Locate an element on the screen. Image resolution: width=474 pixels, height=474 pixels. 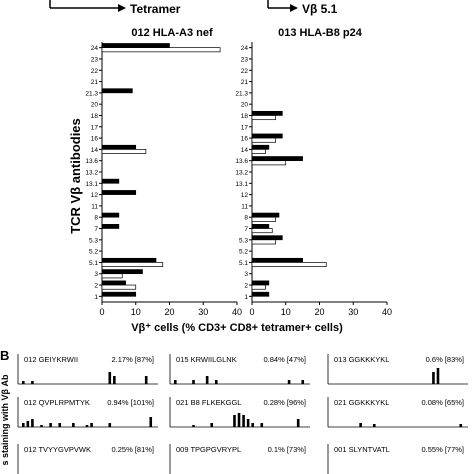
chart-title-hla-b8: 013 HLA-B8 p24 is located at coordinates (320, 33).